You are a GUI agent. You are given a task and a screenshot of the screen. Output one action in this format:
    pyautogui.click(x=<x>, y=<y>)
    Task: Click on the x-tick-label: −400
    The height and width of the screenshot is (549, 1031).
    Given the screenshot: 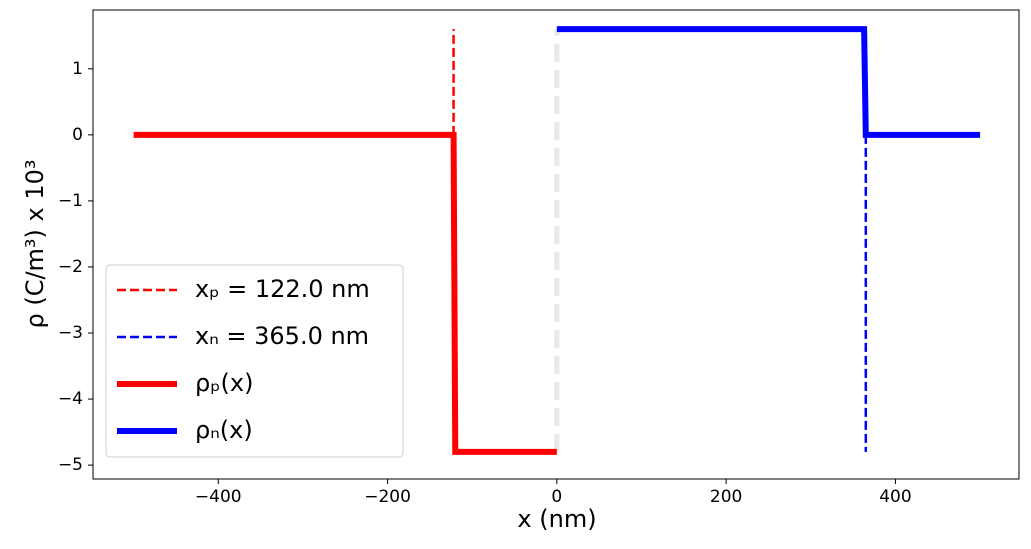 What is the action you would take?
    pyautogui.click(x=218, y=497)
    